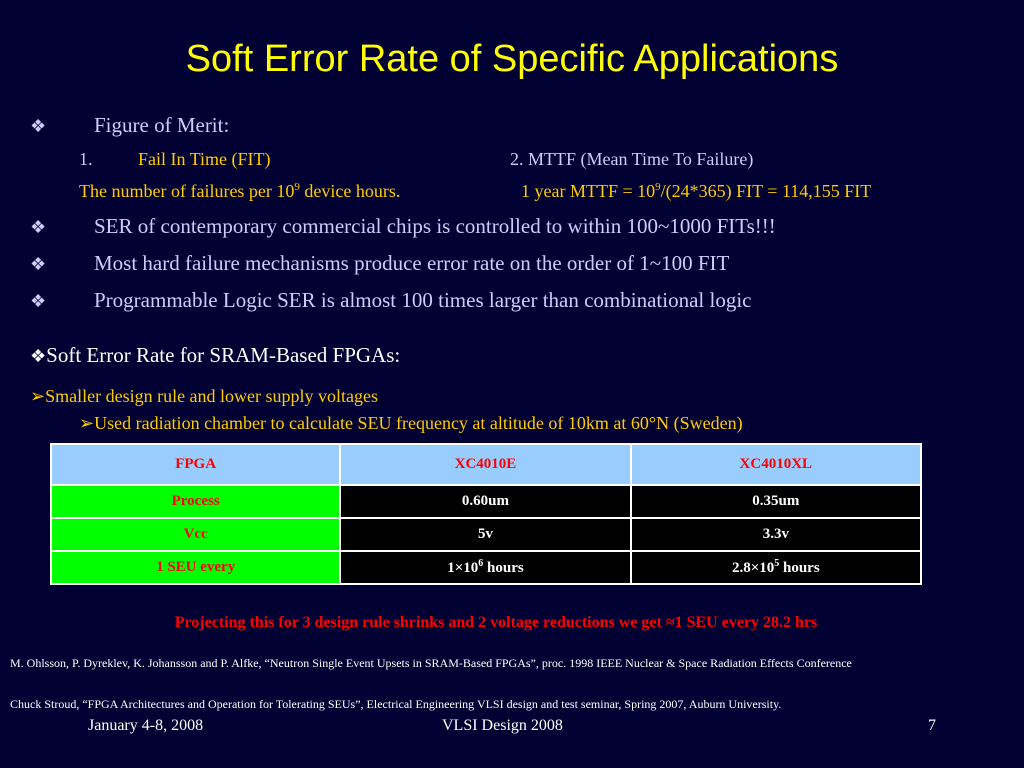 Image resolution: width=1024 pixels, height=768 pixels. I want to click on table-cell: 0.60um, so click(485, 501).